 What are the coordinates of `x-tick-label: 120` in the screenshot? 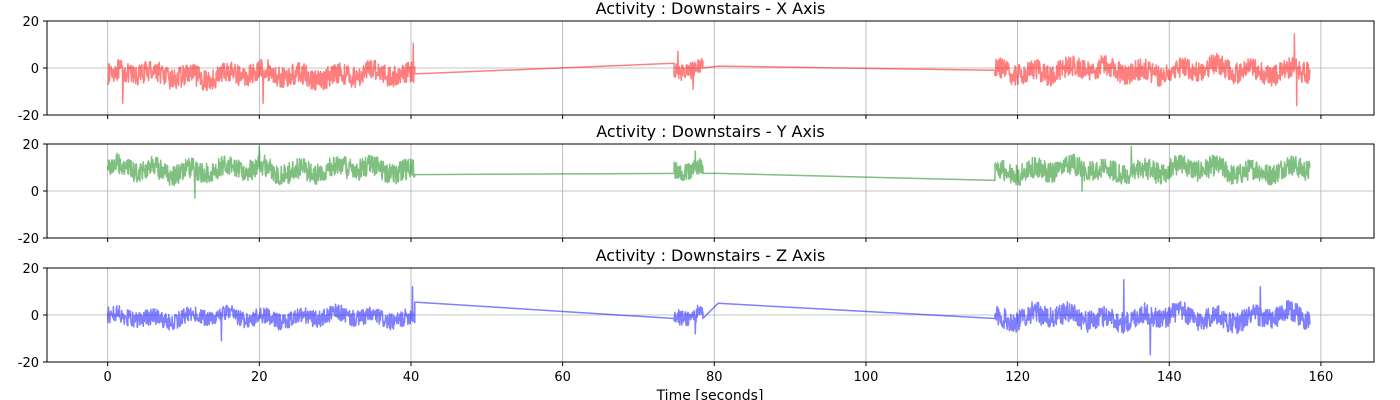 It's located at (1017, 377).